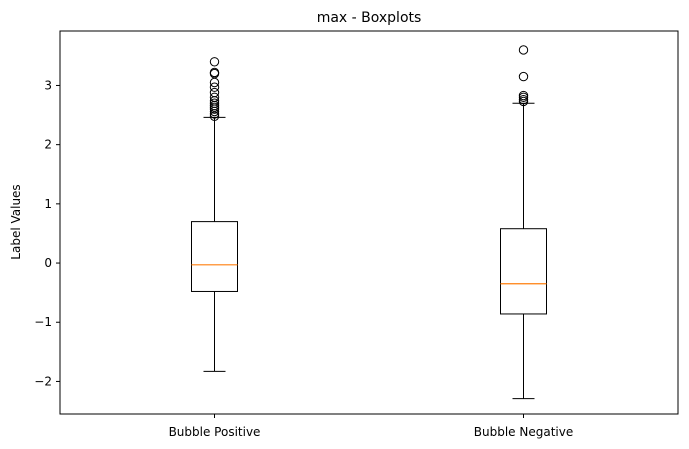 This screenshot has width=689, height=449. Describe the element at coordinates (48, 263) in the screenshot. I see `y-tick-label: 0` at that location.